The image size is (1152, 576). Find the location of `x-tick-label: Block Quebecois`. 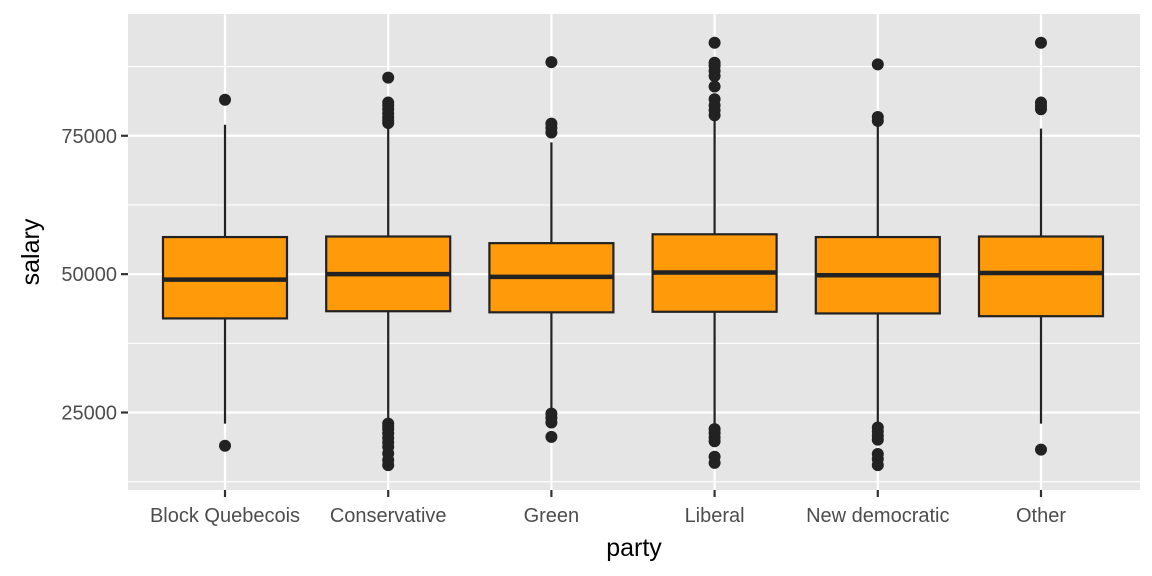

x-tick-label: Block Quebecois is located at coordinates (225, 516).